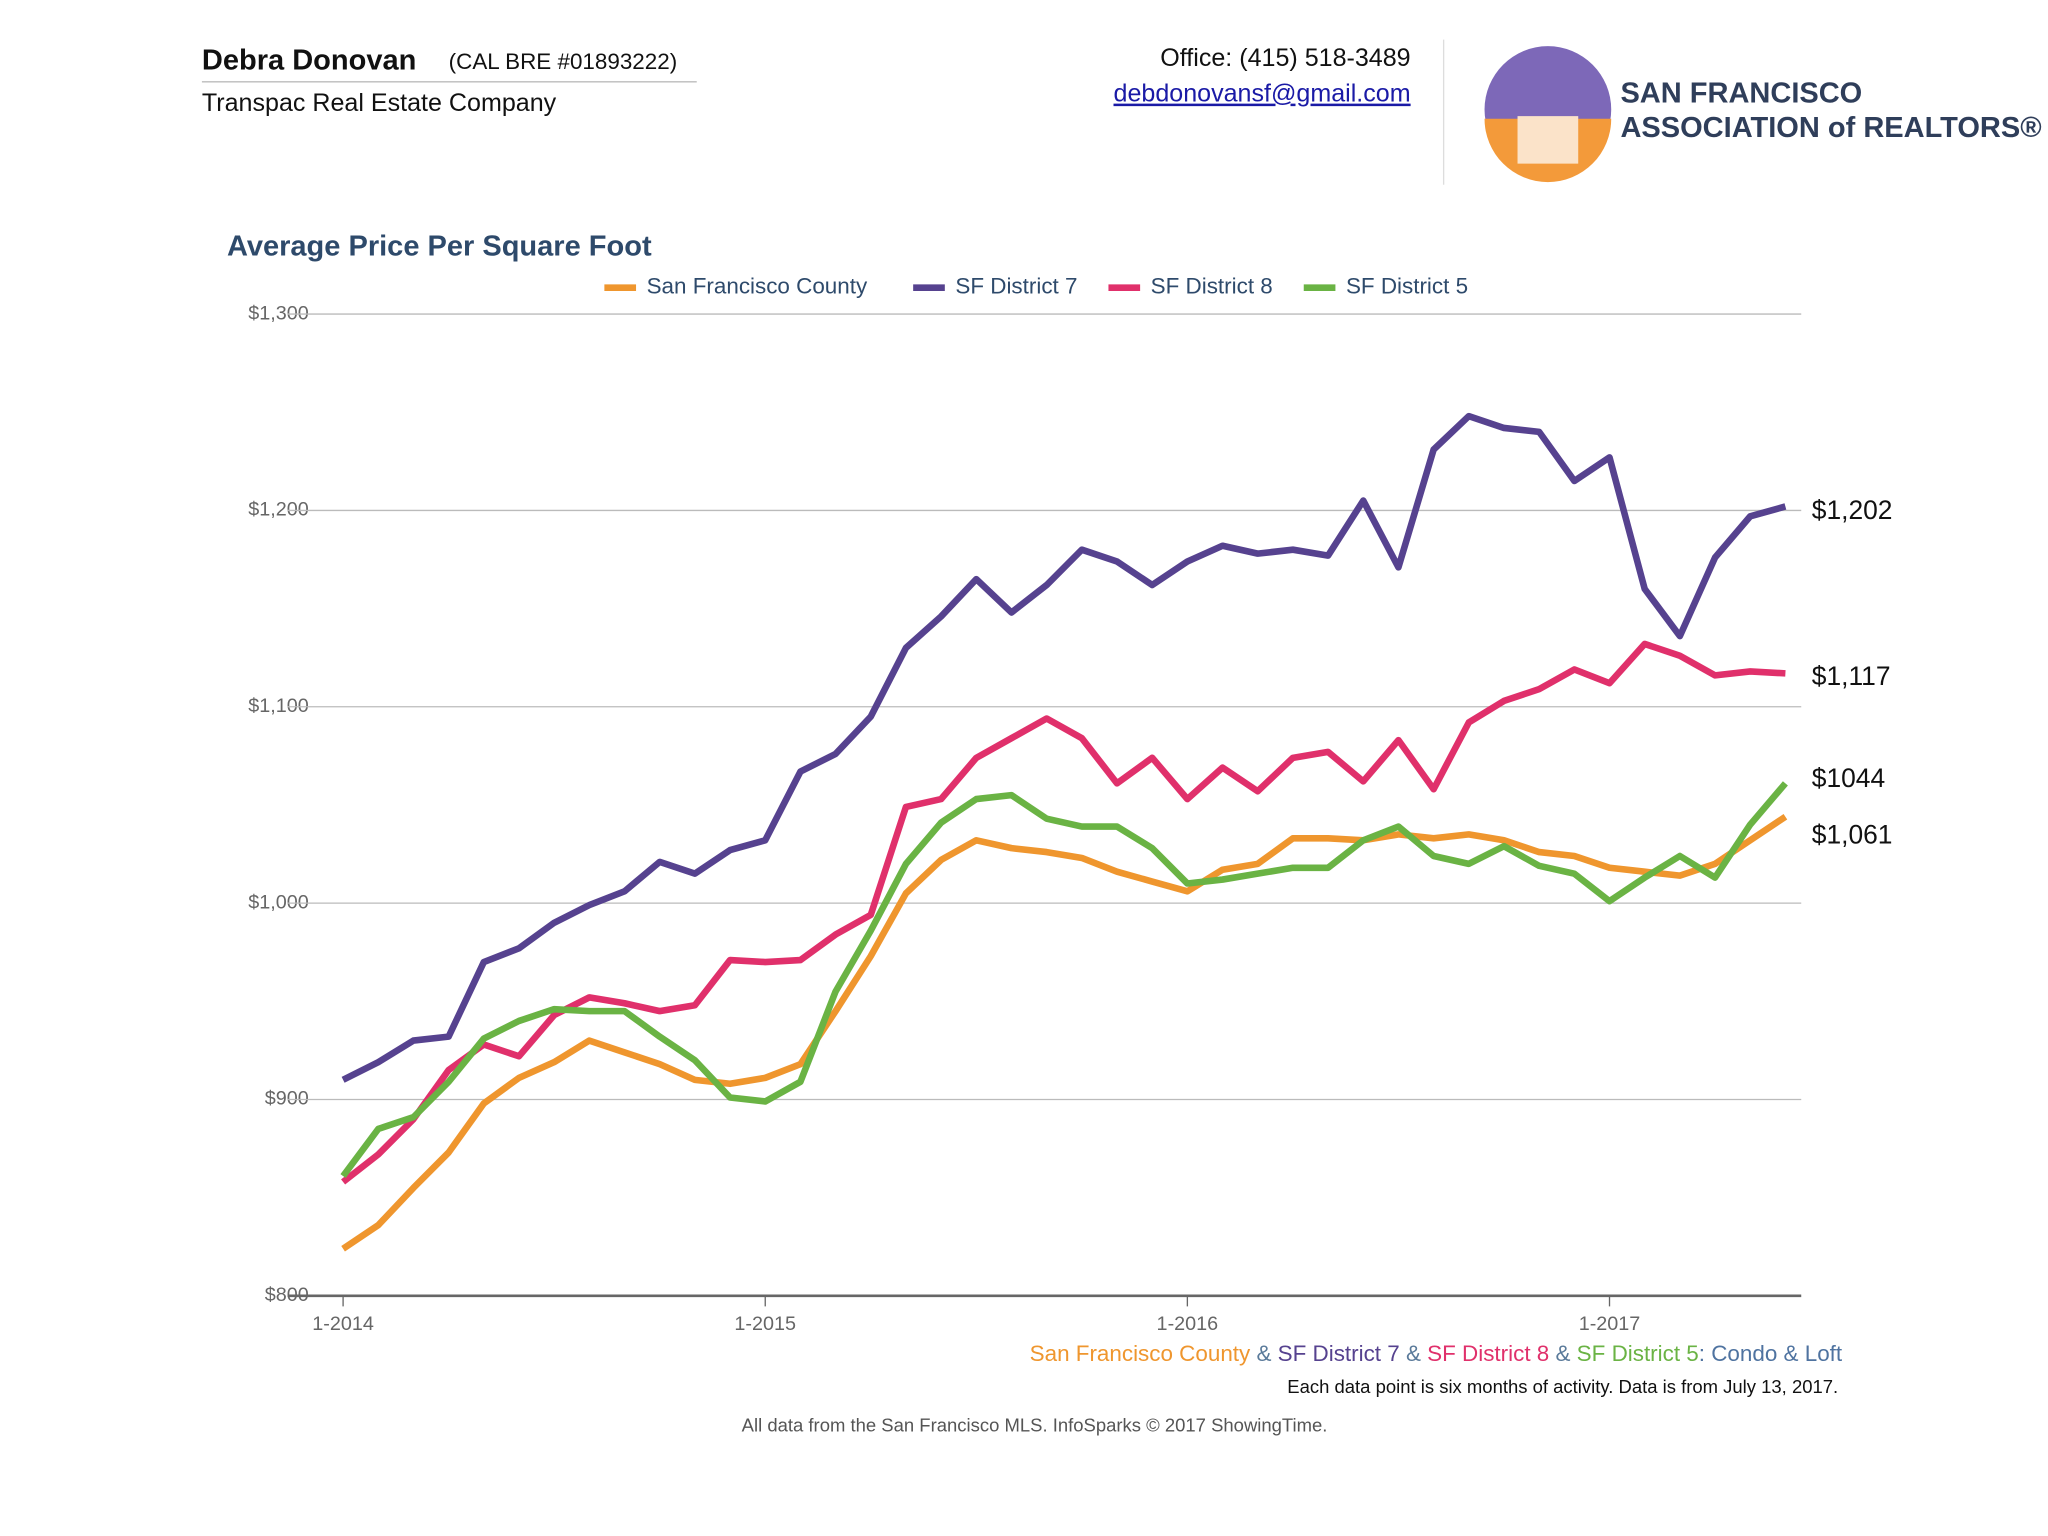 This screenshot has width=2048, height=1536. I want to click on y-tick-label: $900, so click(287, 1099).